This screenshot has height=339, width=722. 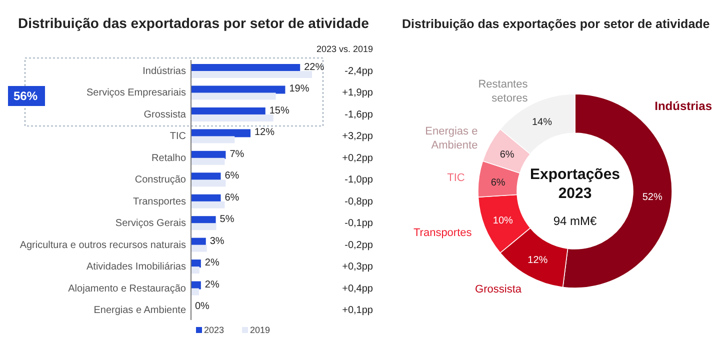 What do you see at coordinates (344, 49) in the screenshot?
I see `text: 2023 vs. 2019` at bounding box center [344, 49].